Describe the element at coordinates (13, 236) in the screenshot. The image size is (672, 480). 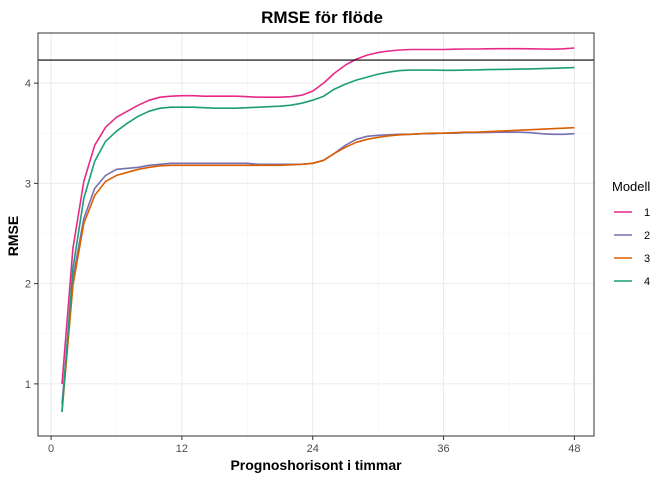
I see `y-axis-title: RMSE` at that location.